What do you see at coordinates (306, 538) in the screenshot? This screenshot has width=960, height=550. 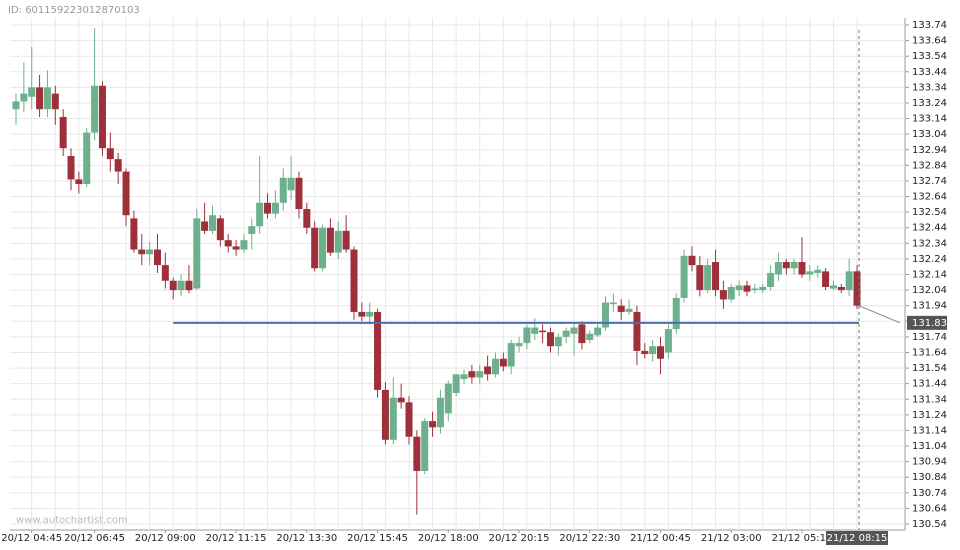 I see `x-tick-label: 20/12 13:30` at bounding box center [306, 538].